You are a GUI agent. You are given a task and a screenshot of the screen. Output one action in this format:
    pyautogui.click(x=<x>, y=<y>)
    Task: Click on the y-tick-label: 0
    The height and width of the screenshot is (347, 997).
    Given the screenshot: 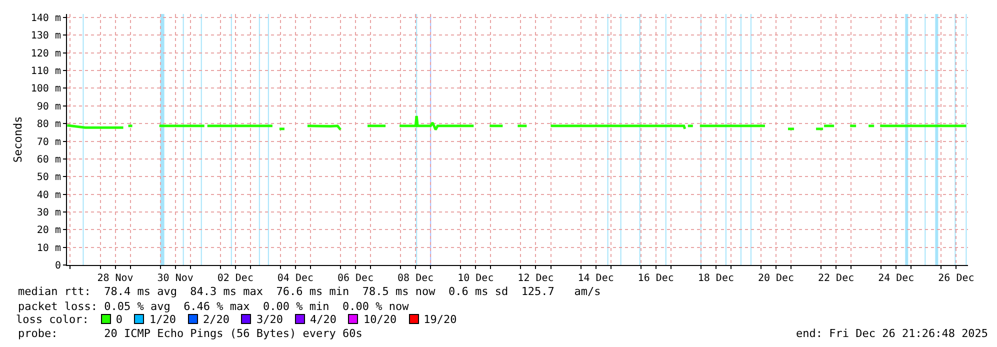 What is the action you would take?
    pyautogui.click(x=57, y=266)
    